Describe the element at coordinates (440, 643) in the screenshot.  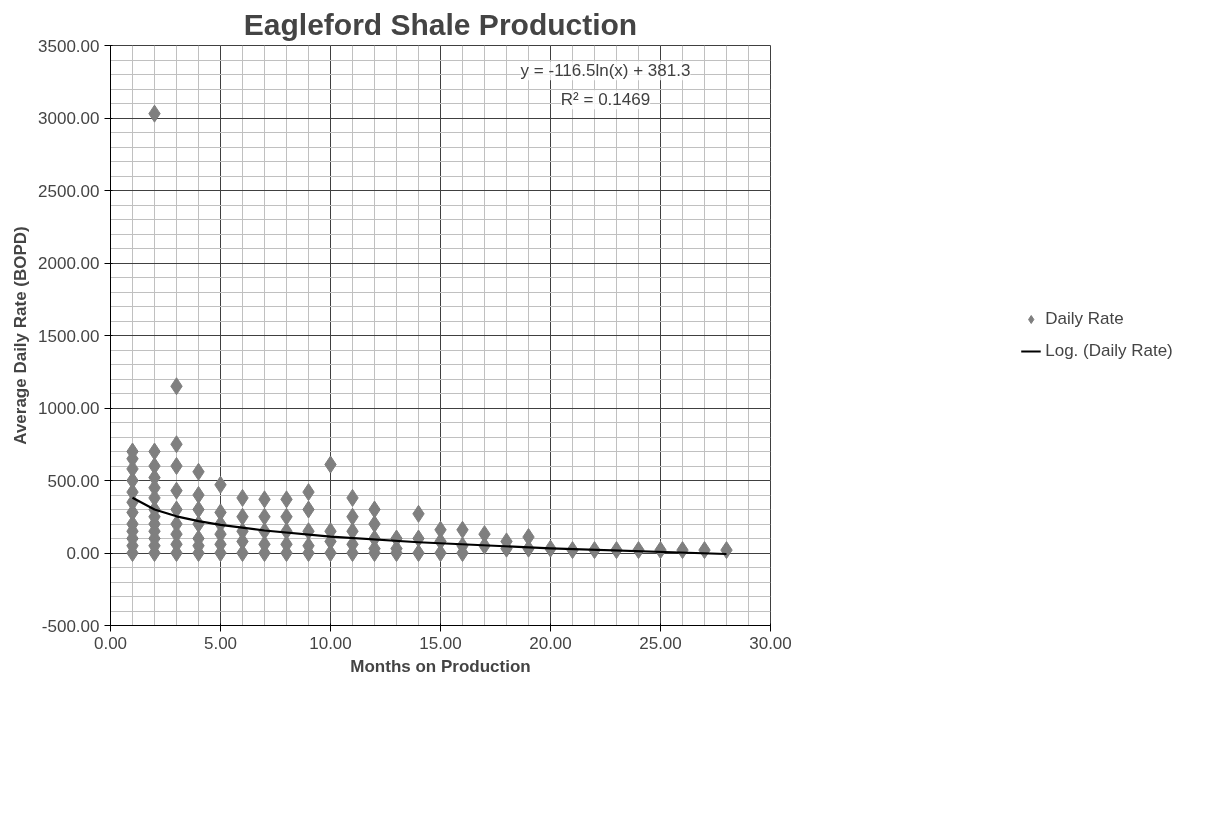
I see `x-tick-label: 15.00` at that location.